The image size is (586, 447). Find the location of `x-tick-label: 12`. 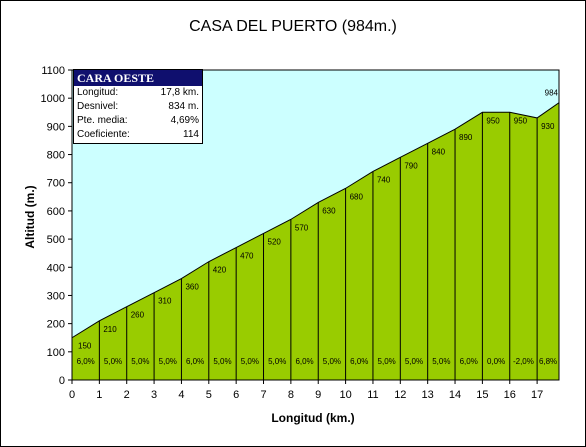

x-tick-label: 12 is located at coordinates (400, 395).